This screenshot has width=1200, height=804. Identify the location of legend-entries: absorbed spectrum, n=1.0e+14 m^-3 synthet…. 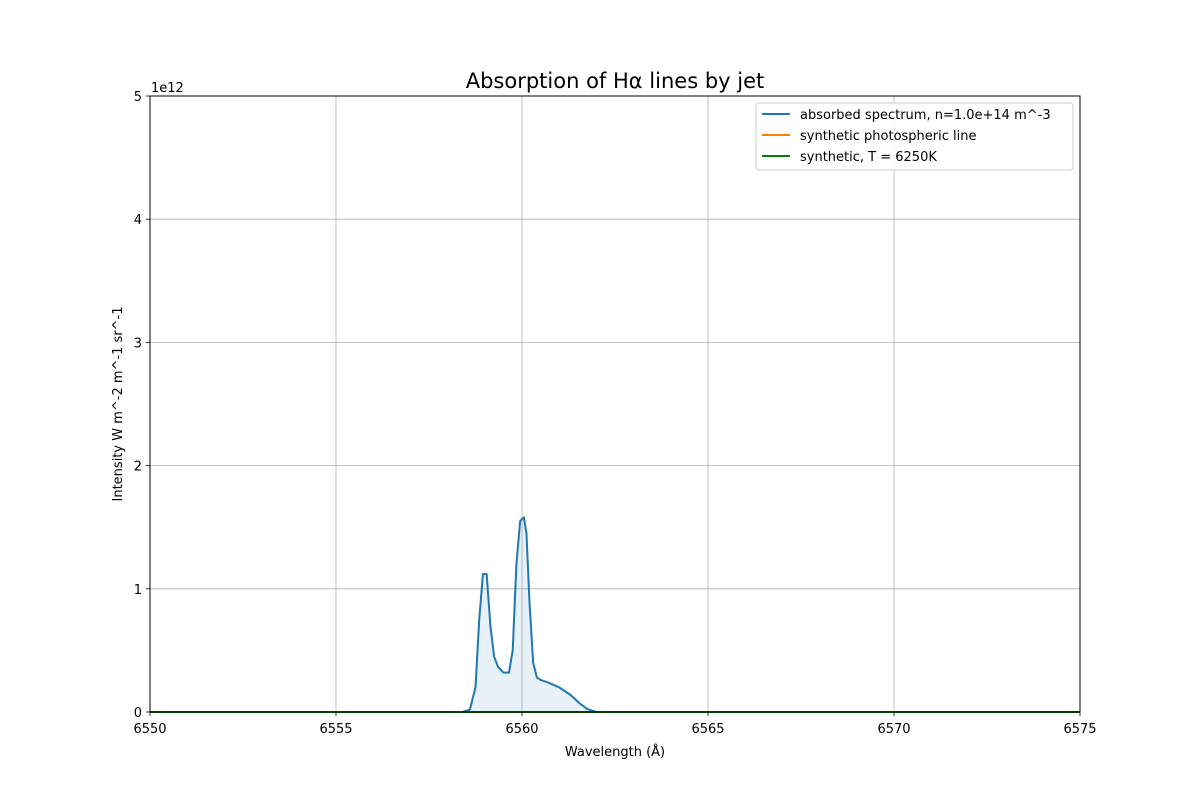
(906, 136).